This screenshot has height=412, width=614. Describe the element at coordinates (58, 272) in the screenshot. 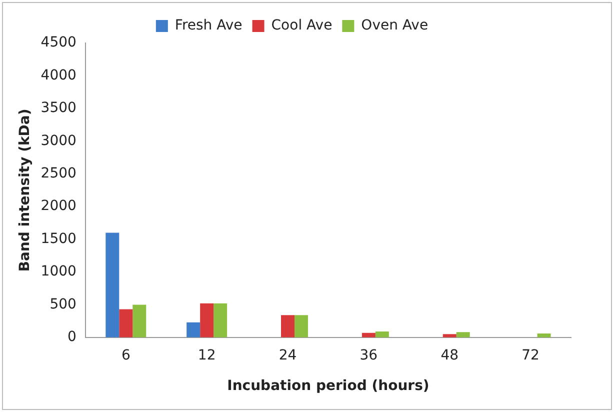

I see `y-tick-label: 1000` at that location.